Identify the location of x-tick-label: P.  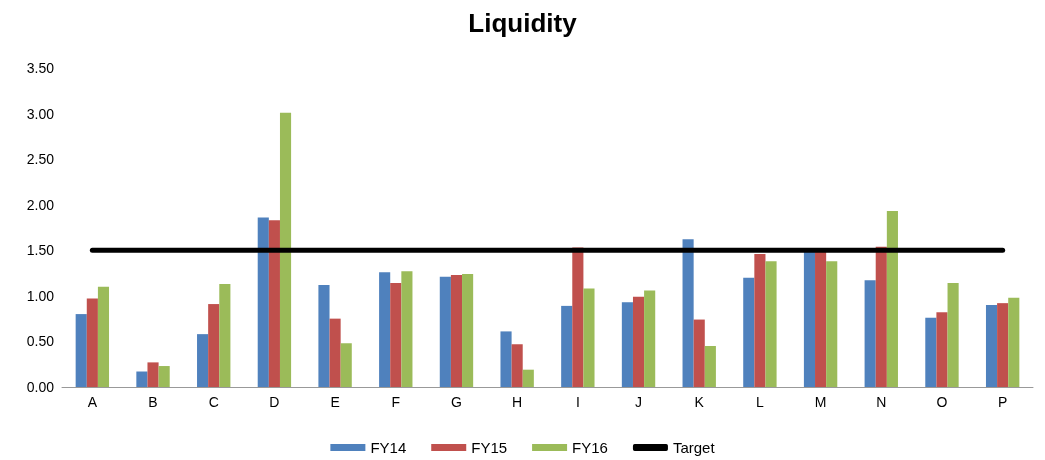
(1002, 402).